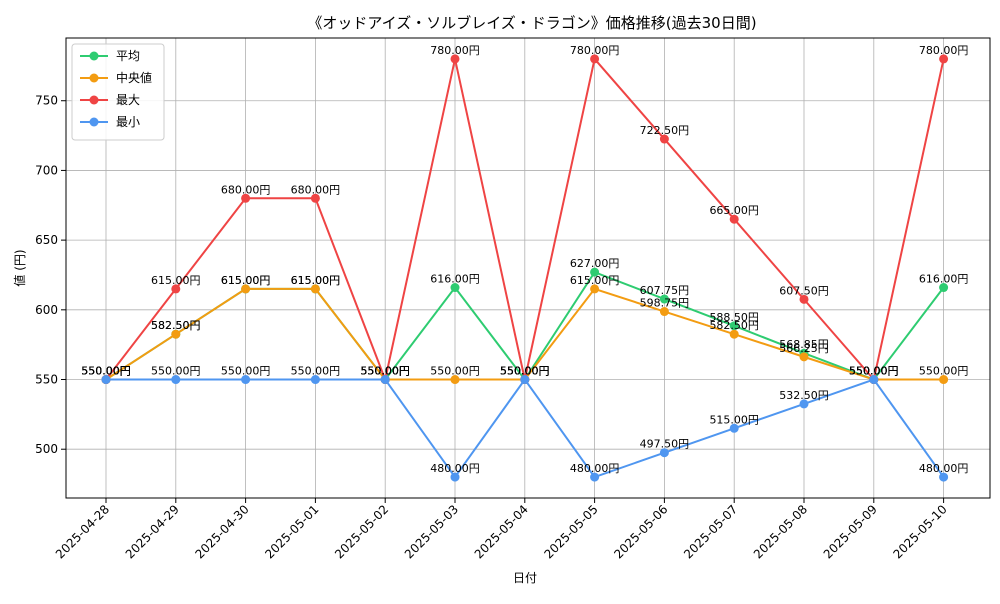 Image resolution: width=1000 pixels, height=604 pixels. What do you see at coordinates (850, 531) in the screenshot?
I see `x-tick-label: 2025-05-09` at bounding box center [850, 531].